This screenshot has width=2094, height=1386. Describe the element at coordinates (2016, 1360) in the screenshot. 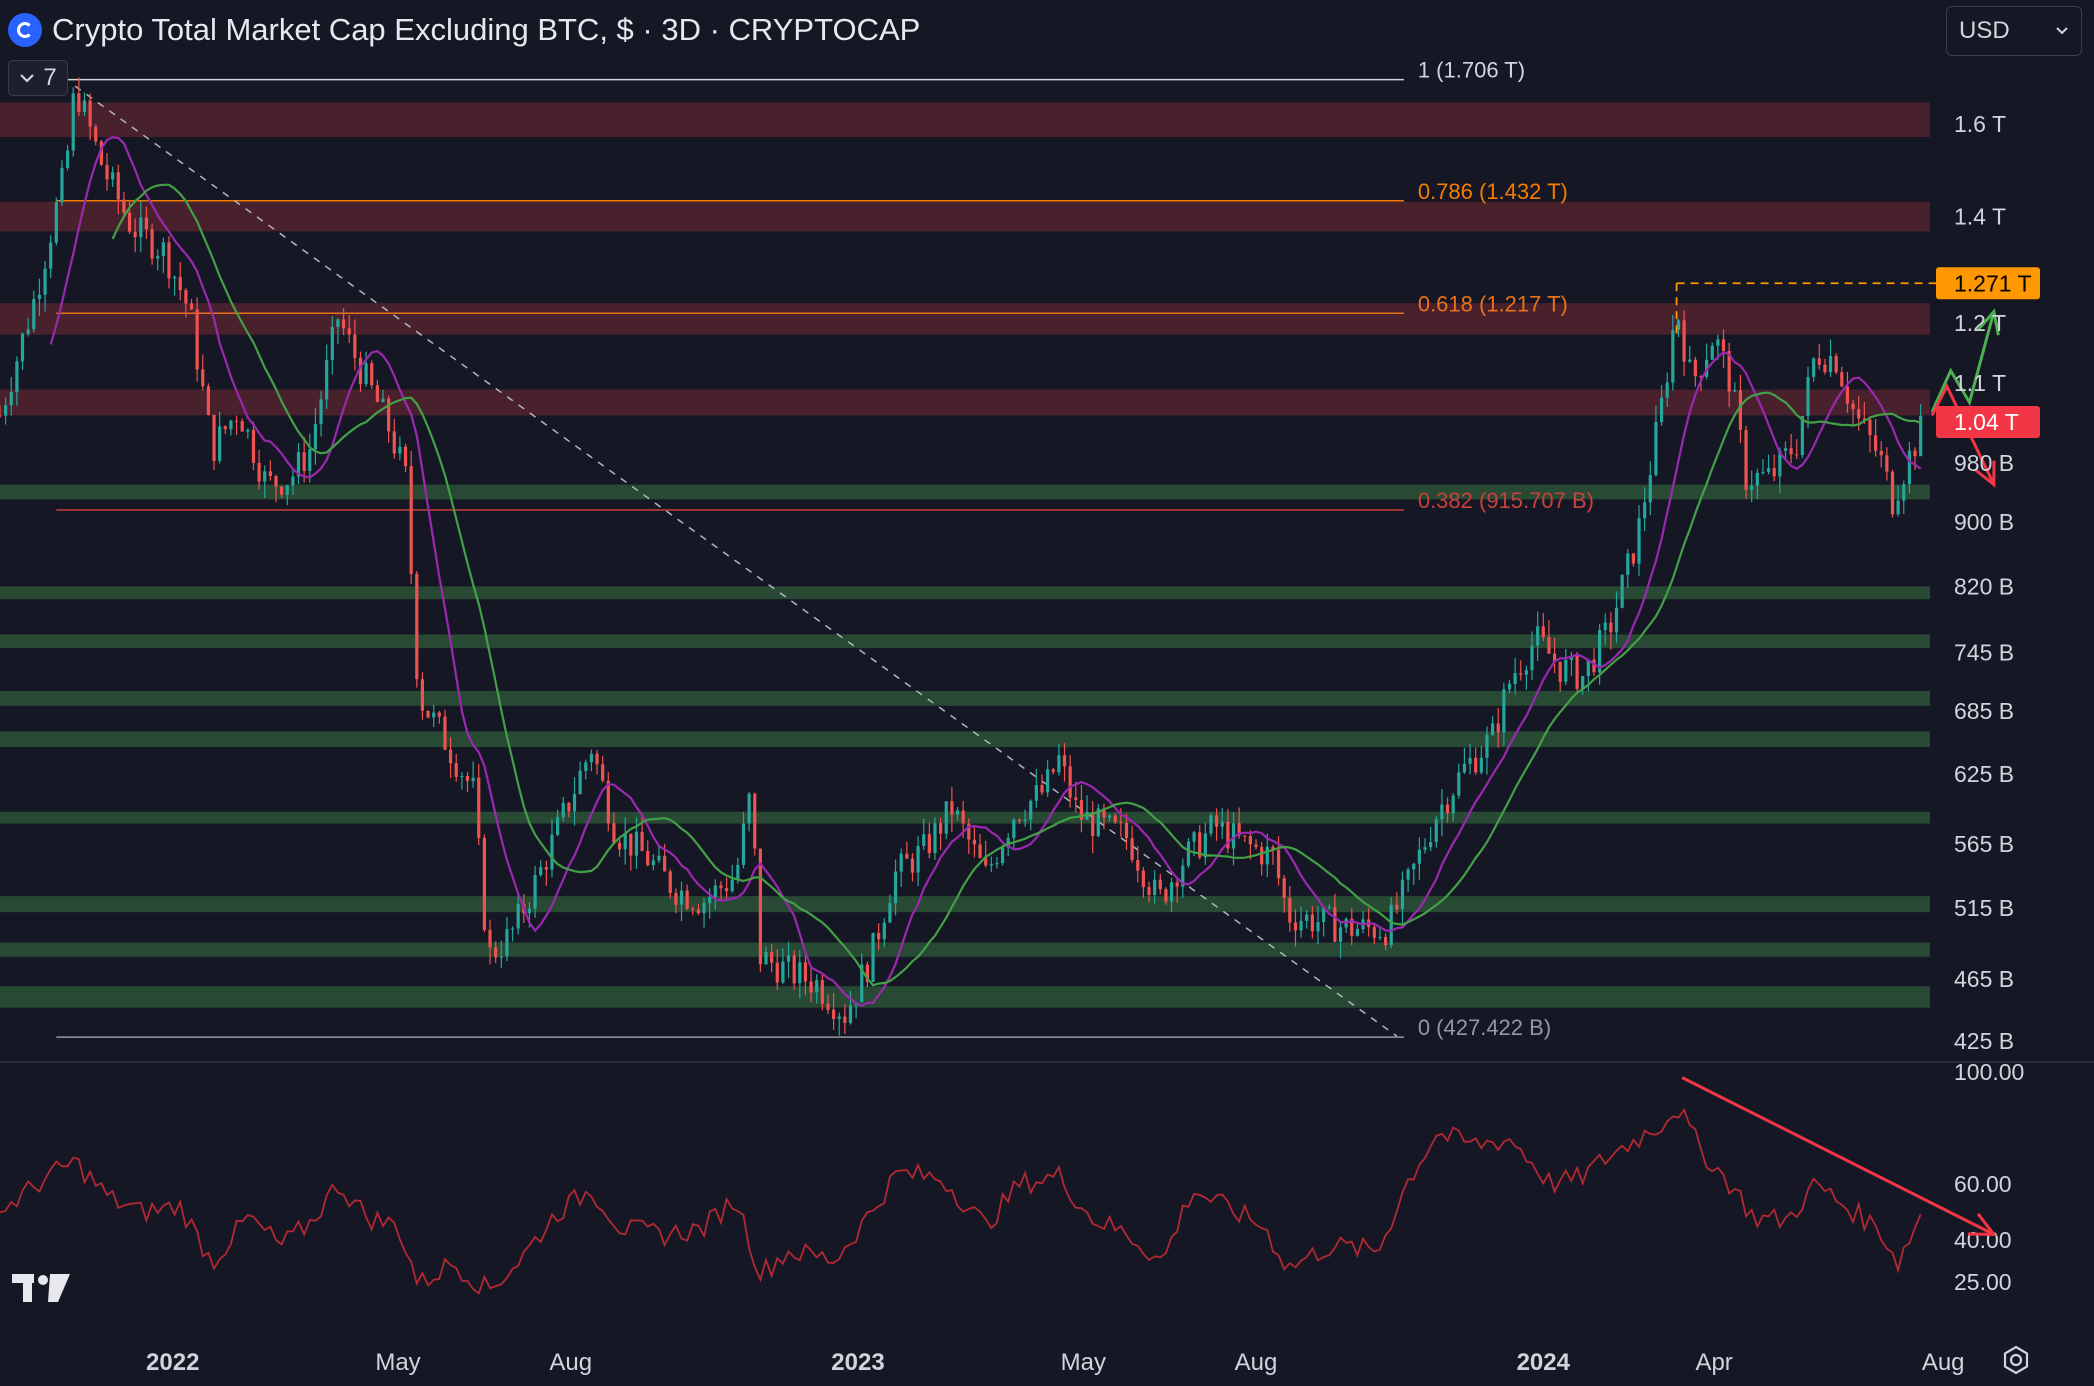

I see `settings-icon` at that location.